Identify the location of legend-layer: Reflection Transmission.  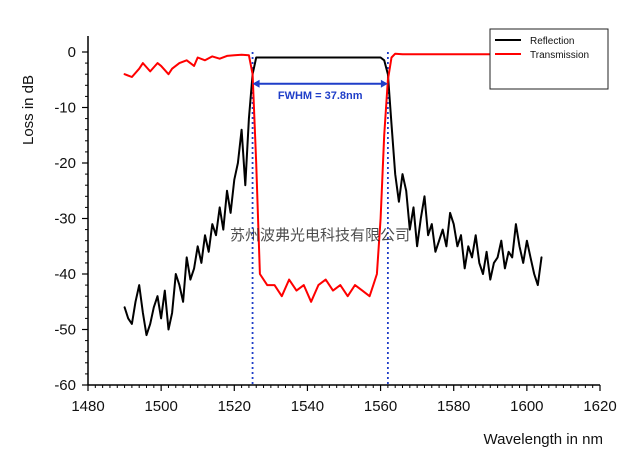
(549, 59).